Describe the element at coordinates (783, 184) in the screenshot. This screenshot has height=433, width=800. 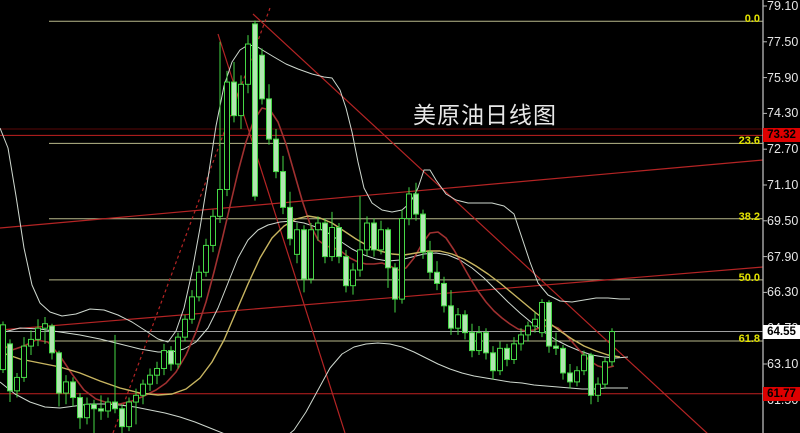
I see `axis-price-label: 71.10` at that location.